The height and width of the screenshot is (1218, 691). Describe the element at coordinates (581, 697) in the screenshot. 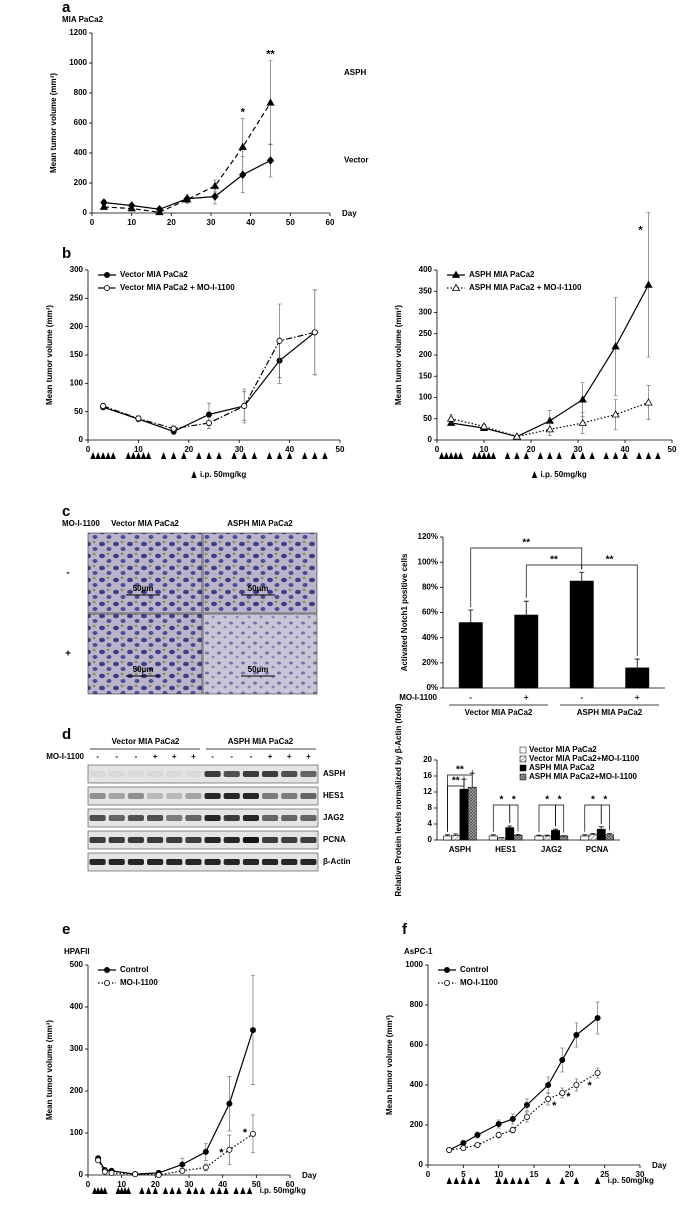

I see `x-tick-label: -` at that location.